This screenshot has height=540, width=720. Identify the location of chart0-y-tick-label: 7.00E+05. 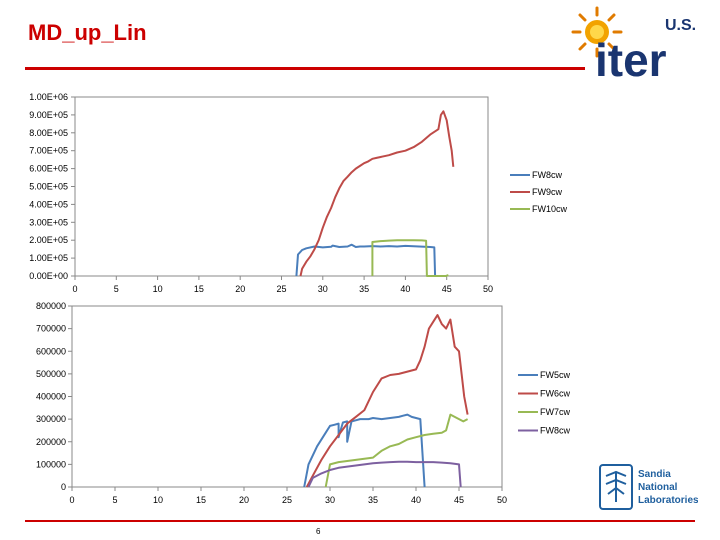
(48, 151).